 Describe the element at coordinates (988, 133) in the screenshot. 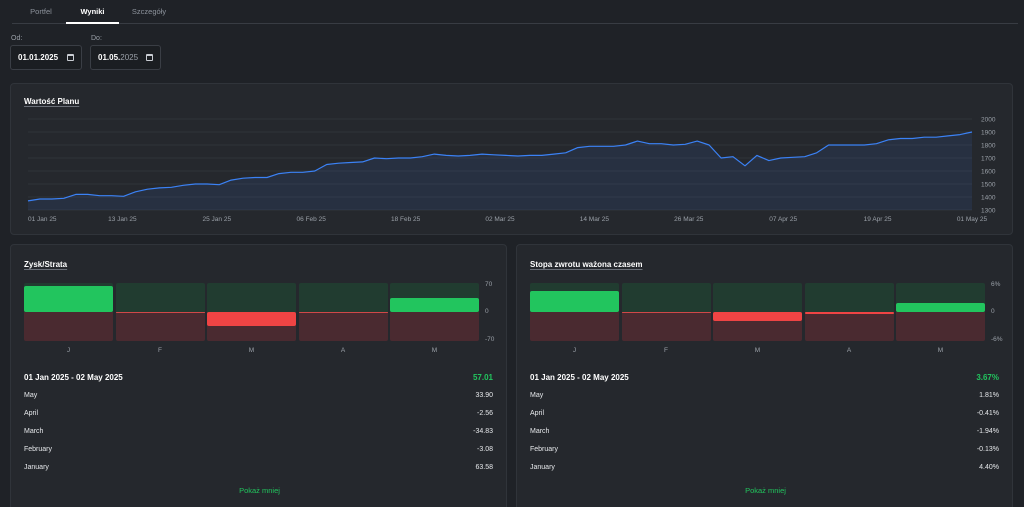

I see `y-tick-label: 1900` at that location.